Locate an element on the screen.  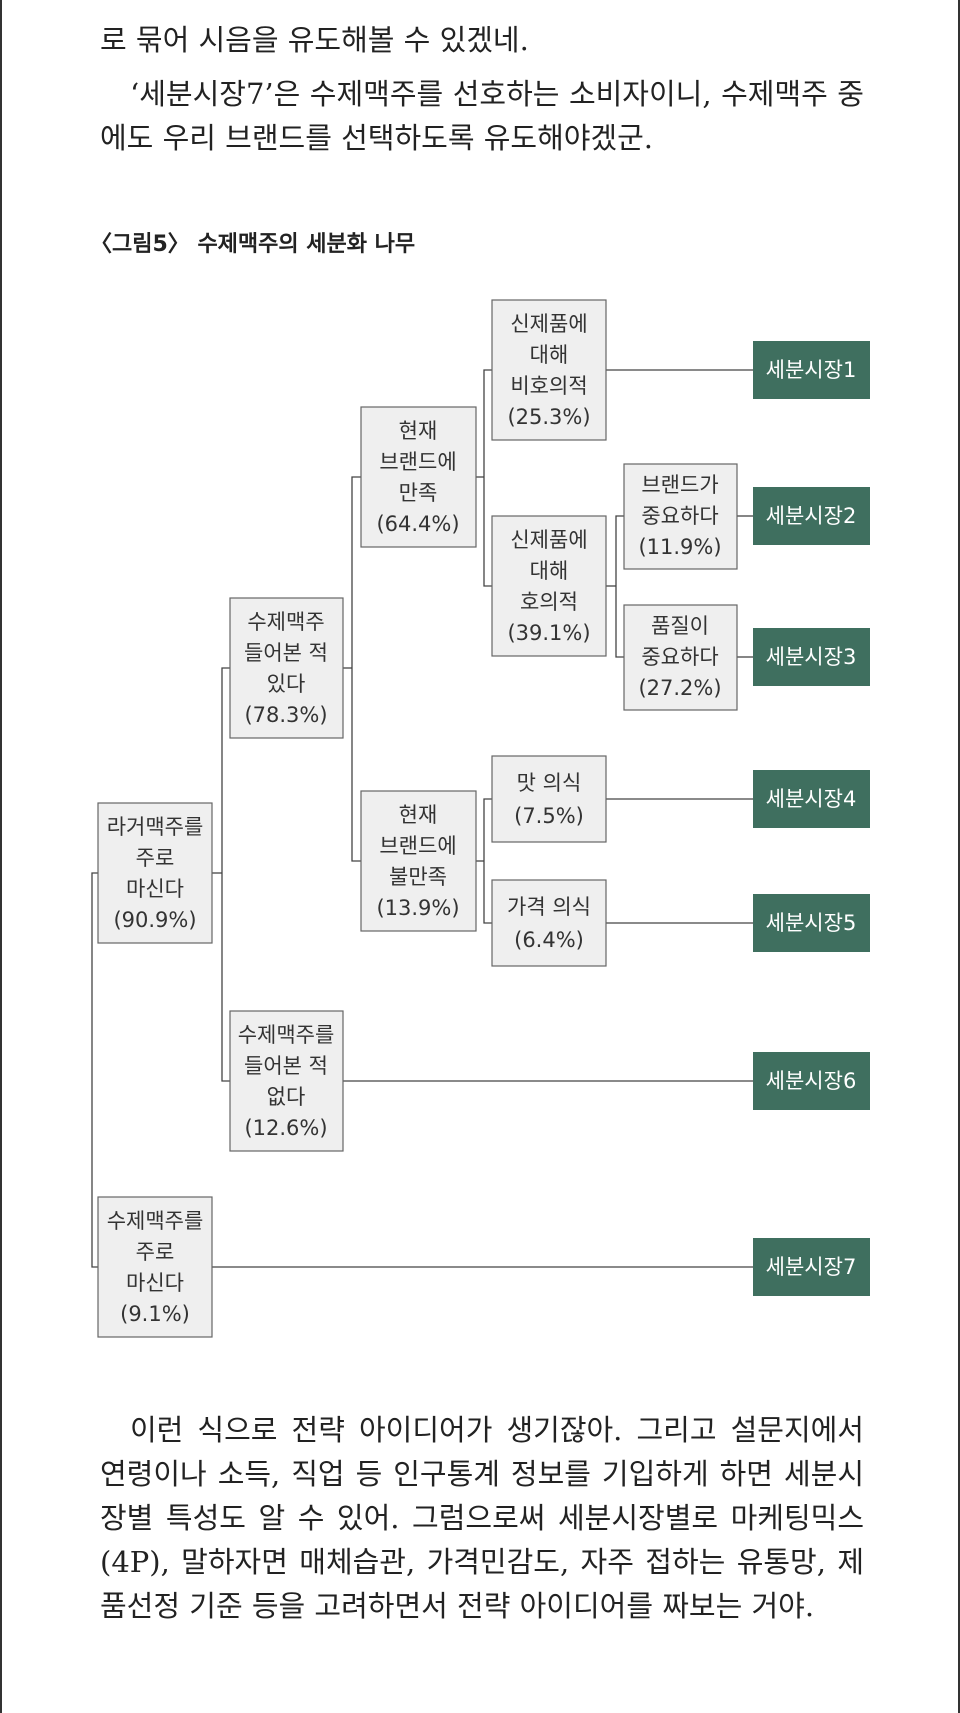
page-border-left is located at coordinates (1, 856).